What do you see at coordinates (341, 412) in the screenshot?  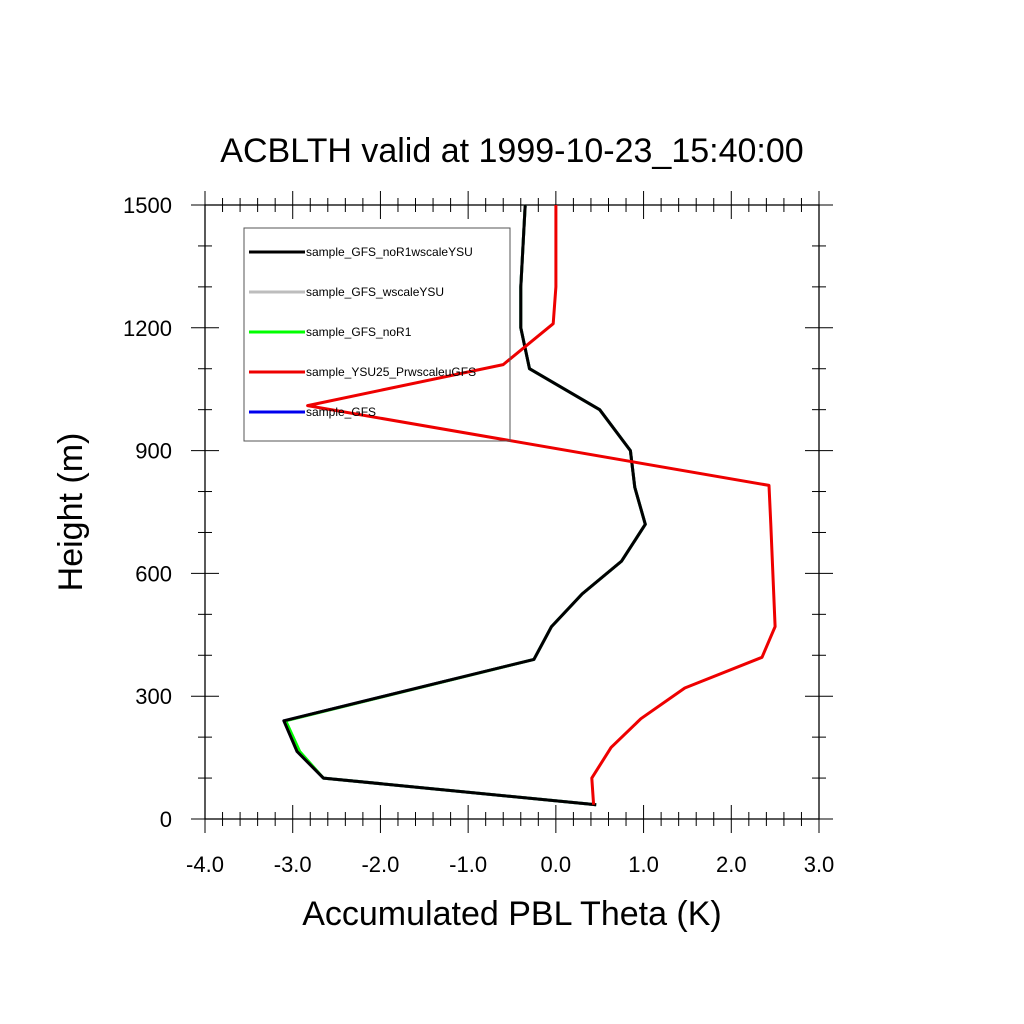 I see `legend-entry: sample_GFS` at bounding box center [341, 412].